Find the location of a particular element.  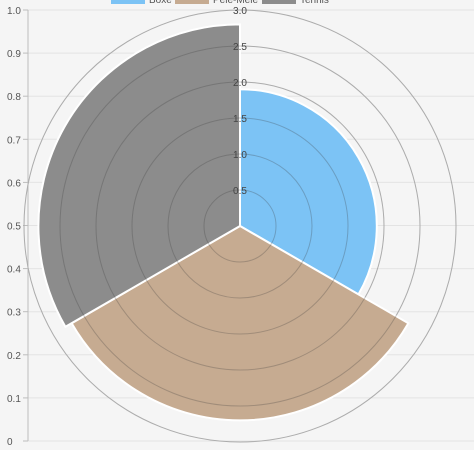

legend-label-0: Boxe is located at coordinates (160, 3).